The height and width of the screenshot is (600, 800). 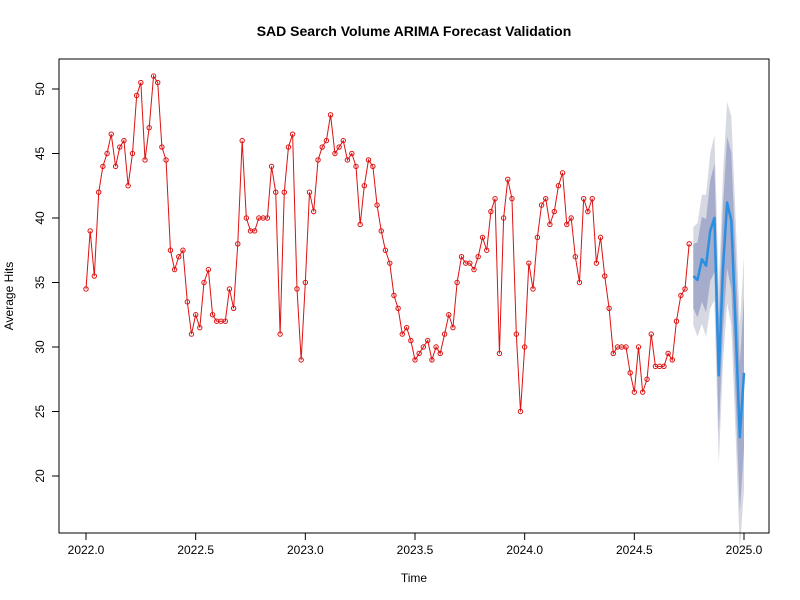 What do you see at coordinates (744, 550) in the screenshot?
I see `x-tick-label: 2025.0` at bounding box center [744, 550].